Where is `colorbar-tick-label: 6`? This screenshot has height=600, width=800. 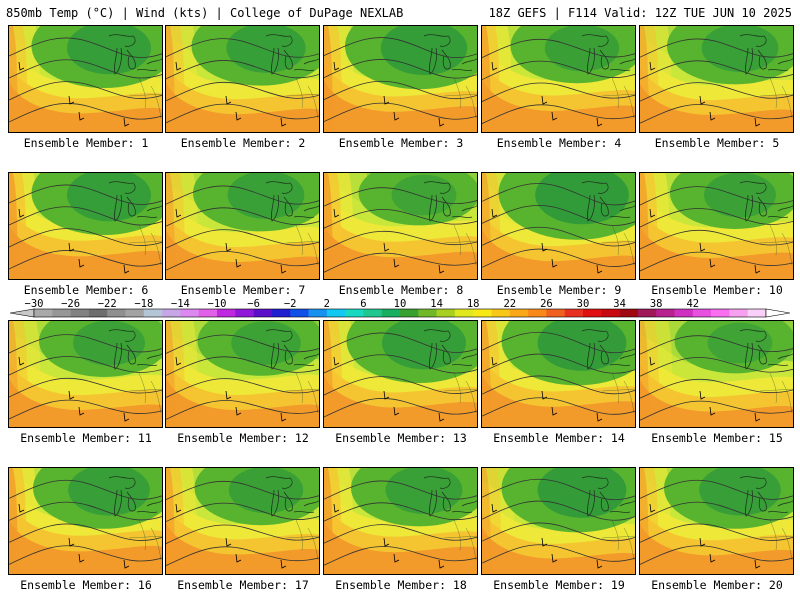
colorbar-tick-label: 6 is located at coordinates (363, 304).